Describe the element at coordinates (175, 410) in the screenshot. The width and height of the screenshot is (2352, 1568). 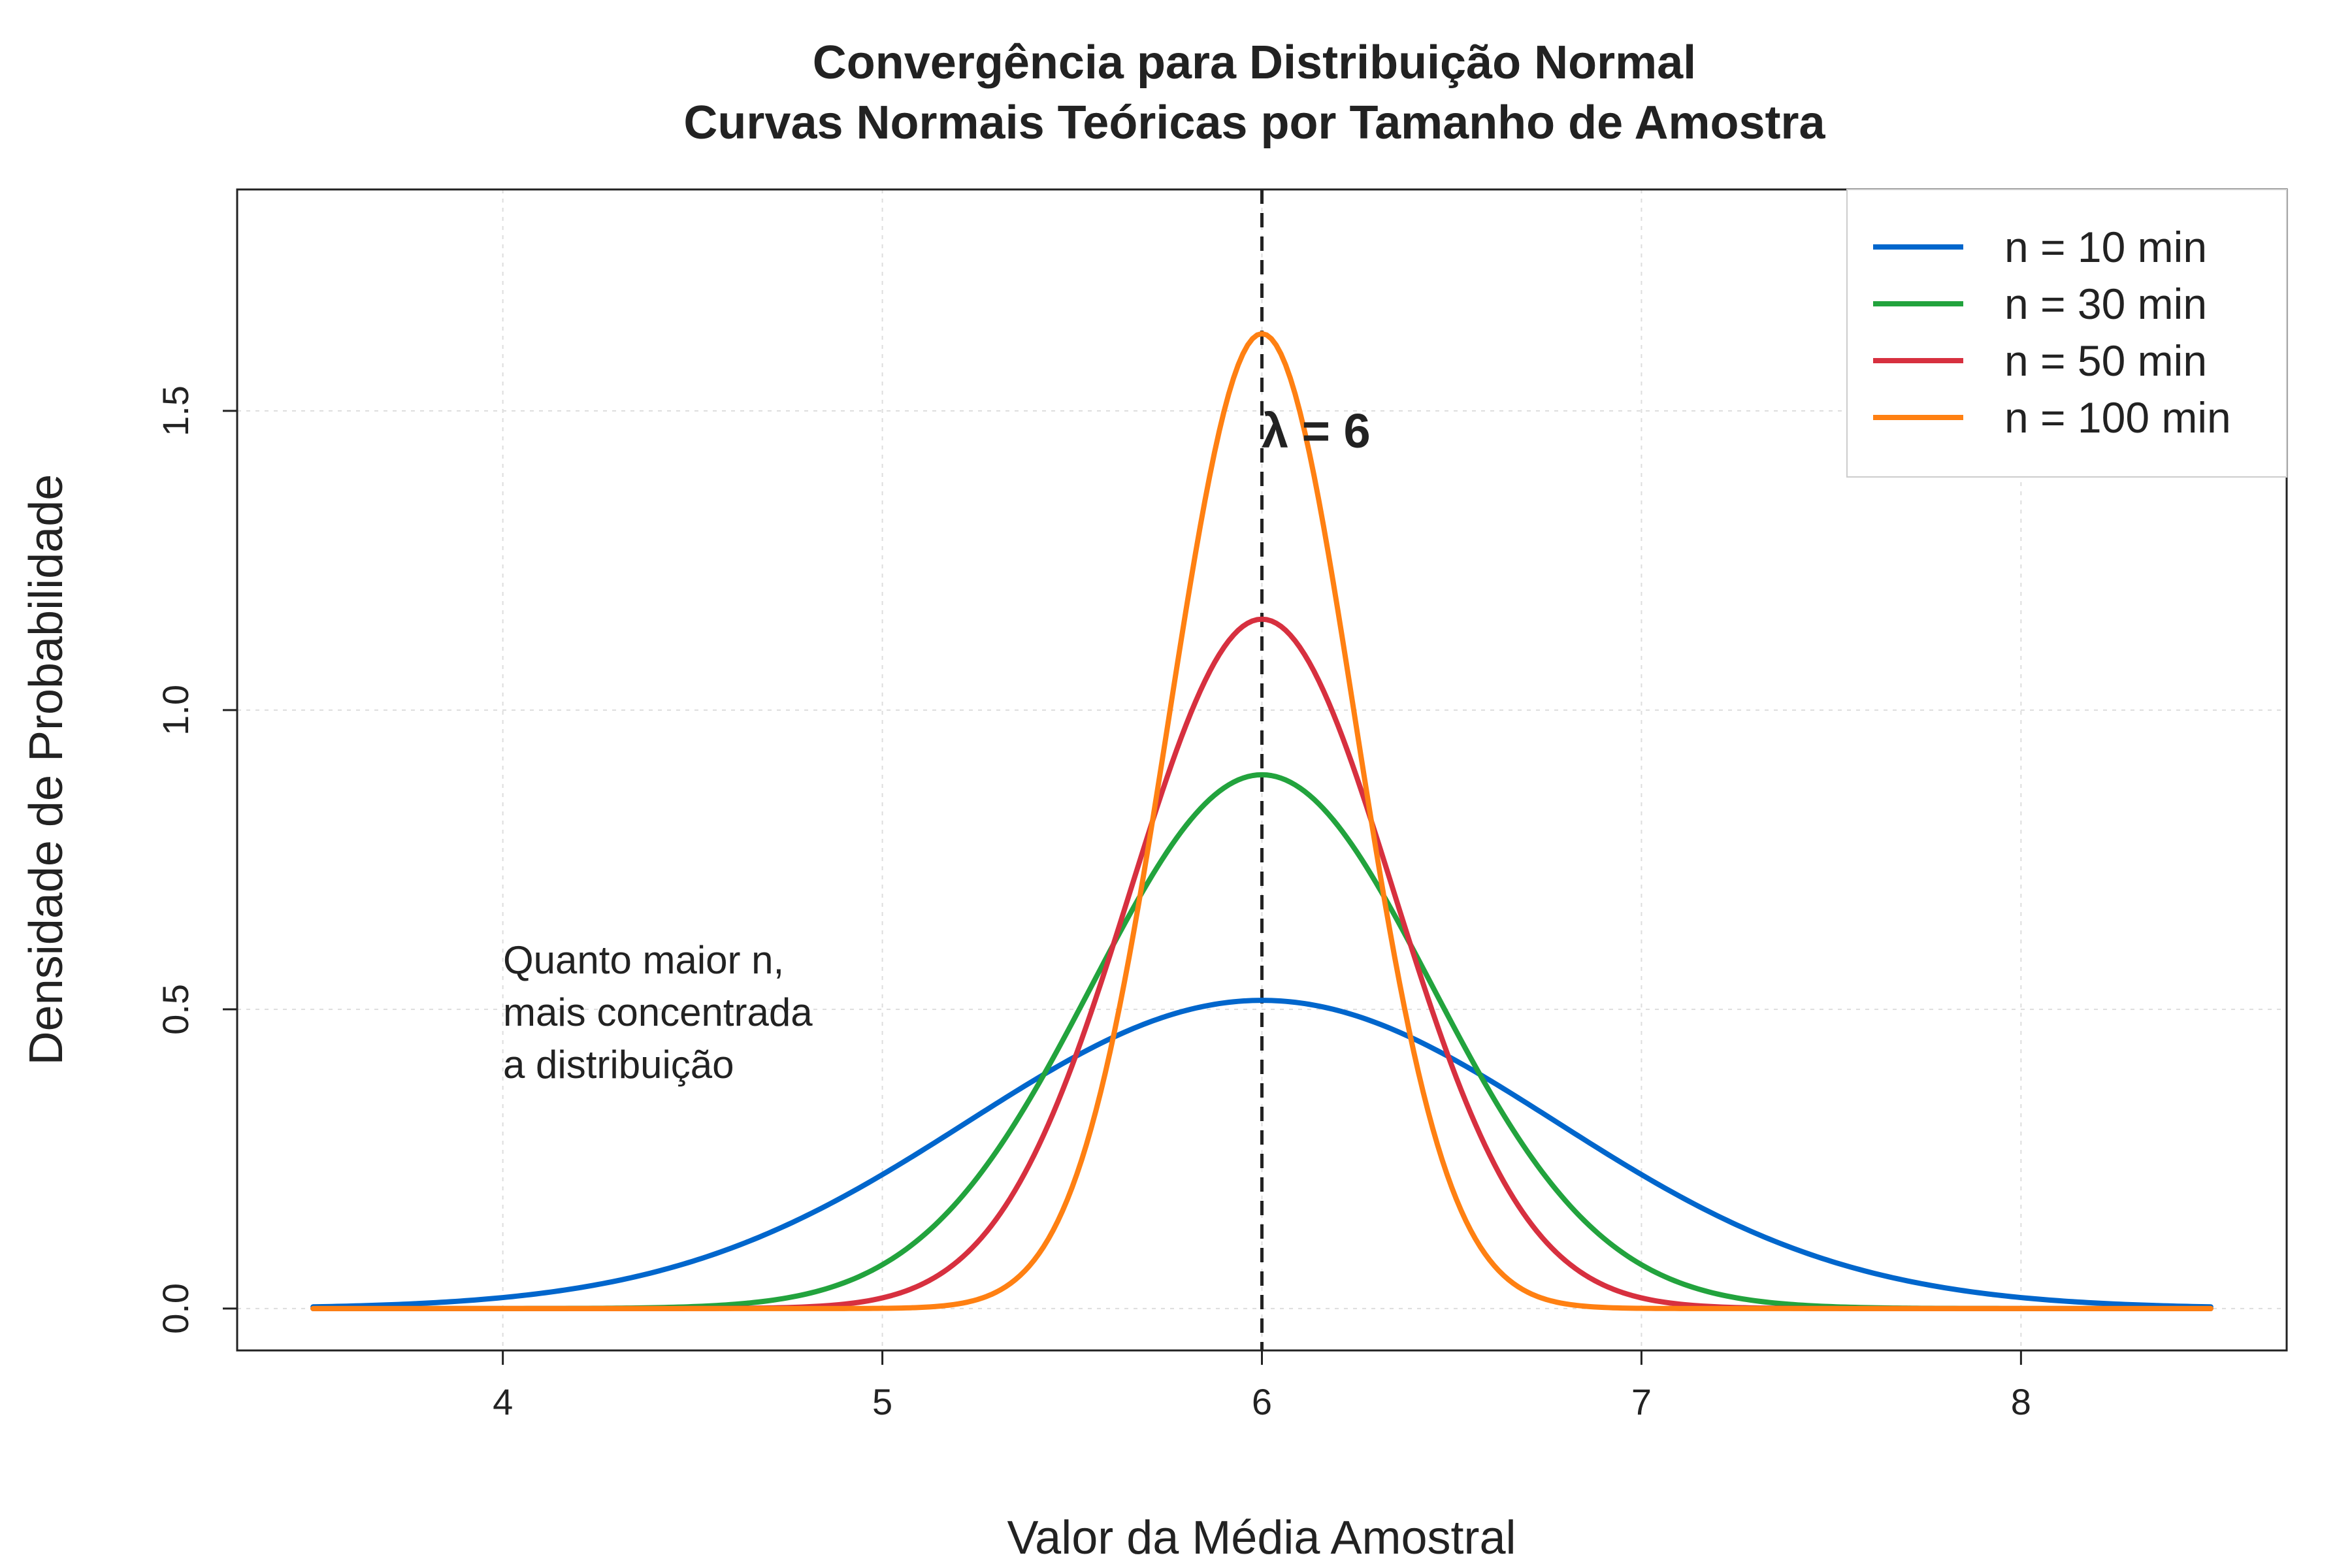
I see `y-tick-label: 1.5` at that location.